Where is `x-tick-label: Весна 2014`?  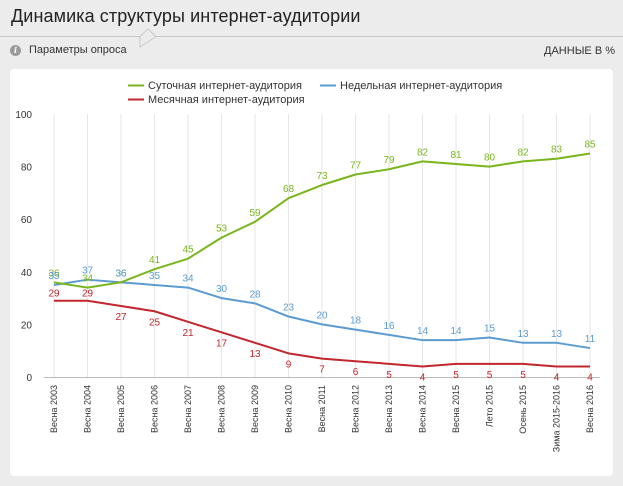 x-tick-label: Весна 2014 is located at coordinates (423, 409).